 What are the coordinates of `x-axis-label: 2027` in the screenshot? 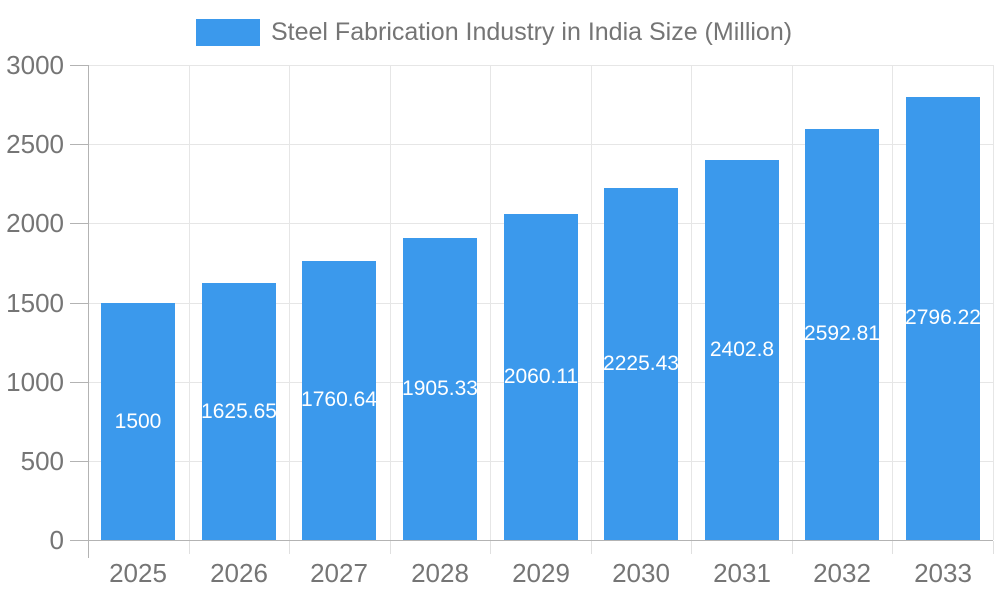 It's located at (339, 573).